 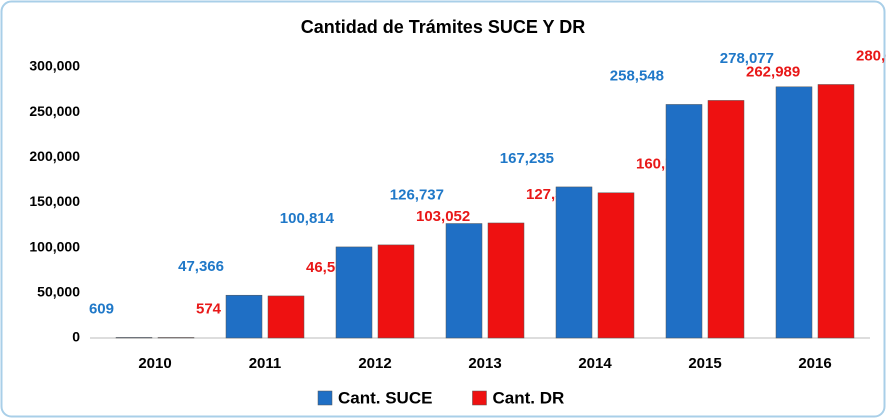 I want to click on value-label: 609, so click(x=101, y=308).